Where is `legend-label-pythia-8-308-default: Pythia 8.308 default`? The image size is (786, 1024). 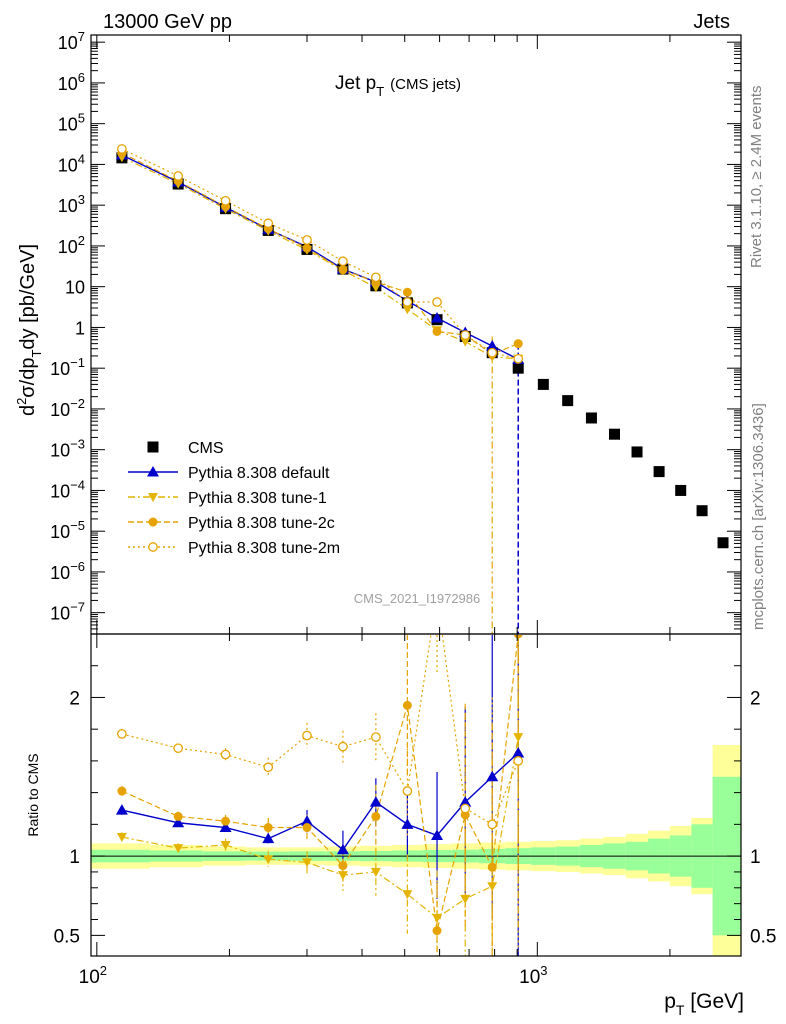
legend-label-pythia-8-308-default: Pythia 8.308 default is located at coordinates (259, 473).